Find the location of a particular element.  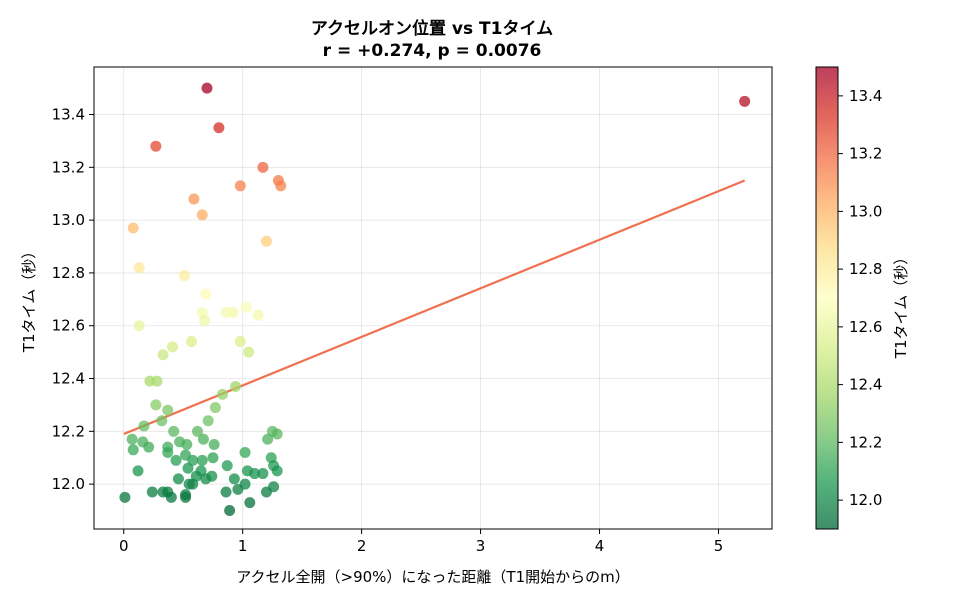

x-tick-label: 2 is located at coordinates (362, 546).